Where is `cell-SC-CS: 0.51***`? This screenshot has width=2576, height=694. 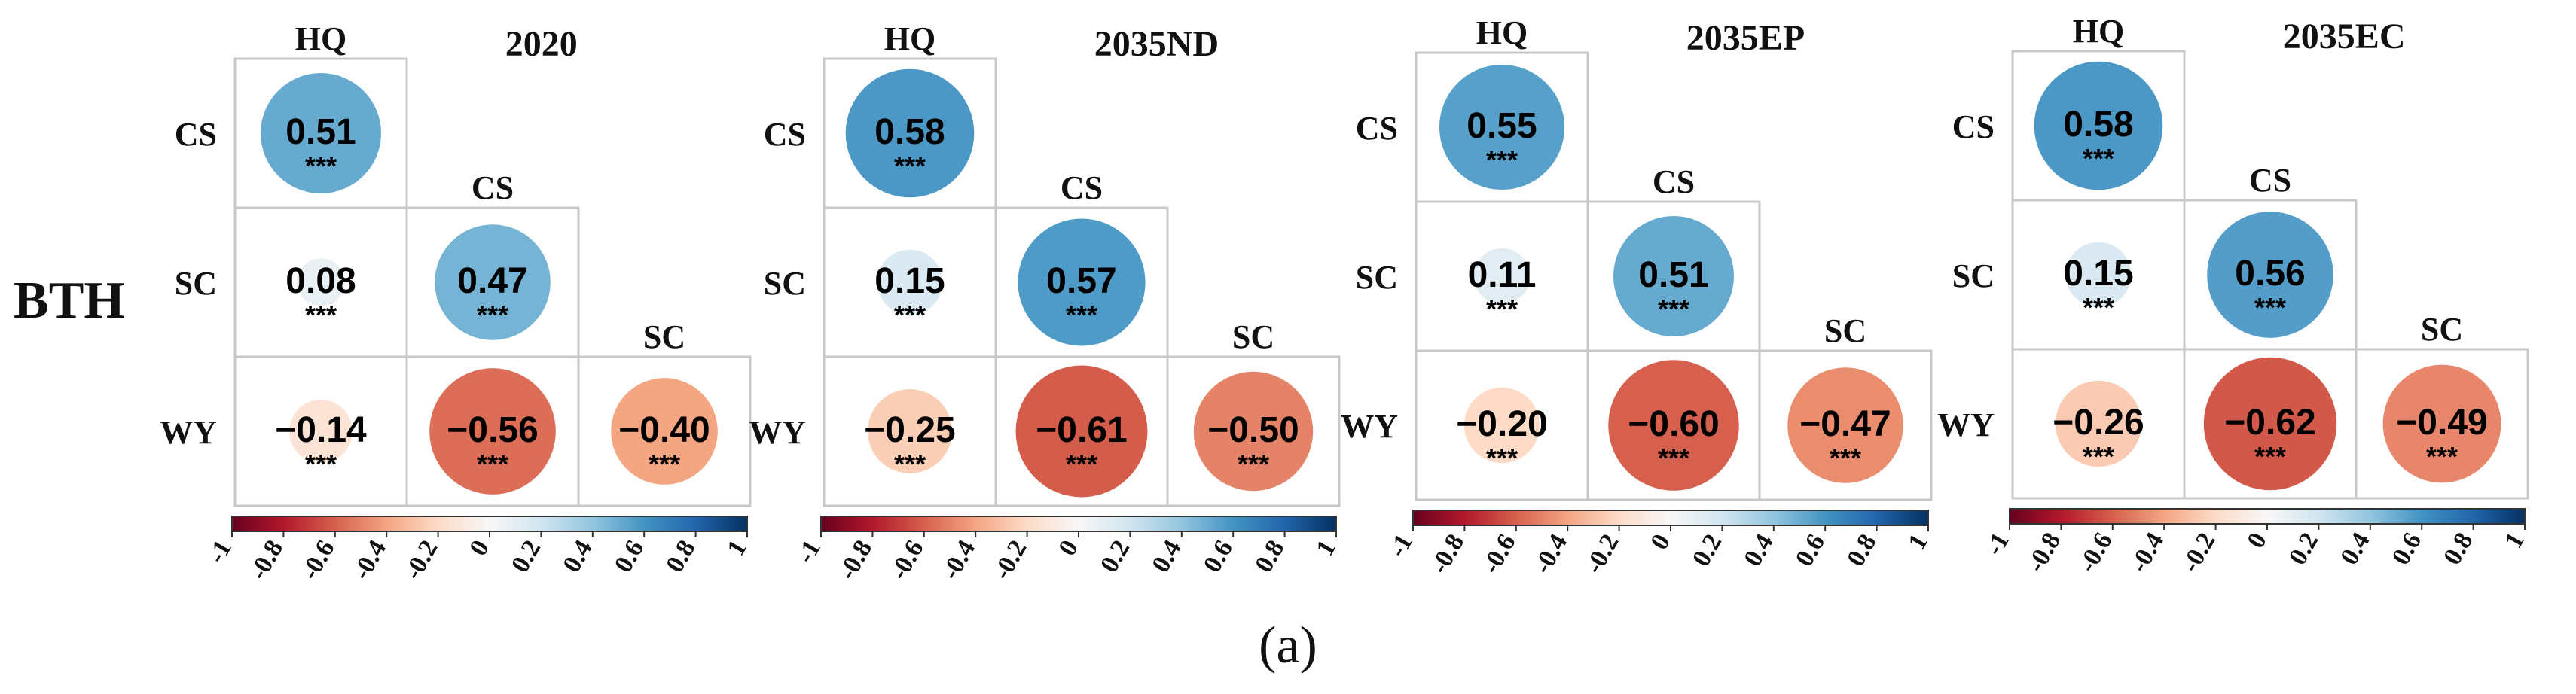
cell-SC-CS: 0.51*** is located at coordinates (1673, 276).